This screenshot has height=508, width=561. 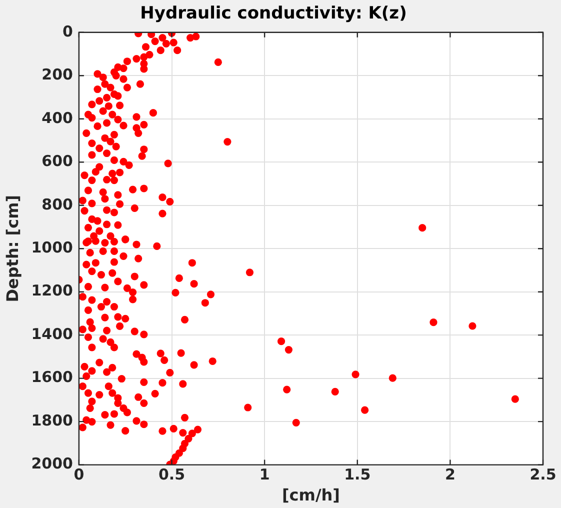 I want to click on x-tick-label: 2, so click(x=450, y=475).